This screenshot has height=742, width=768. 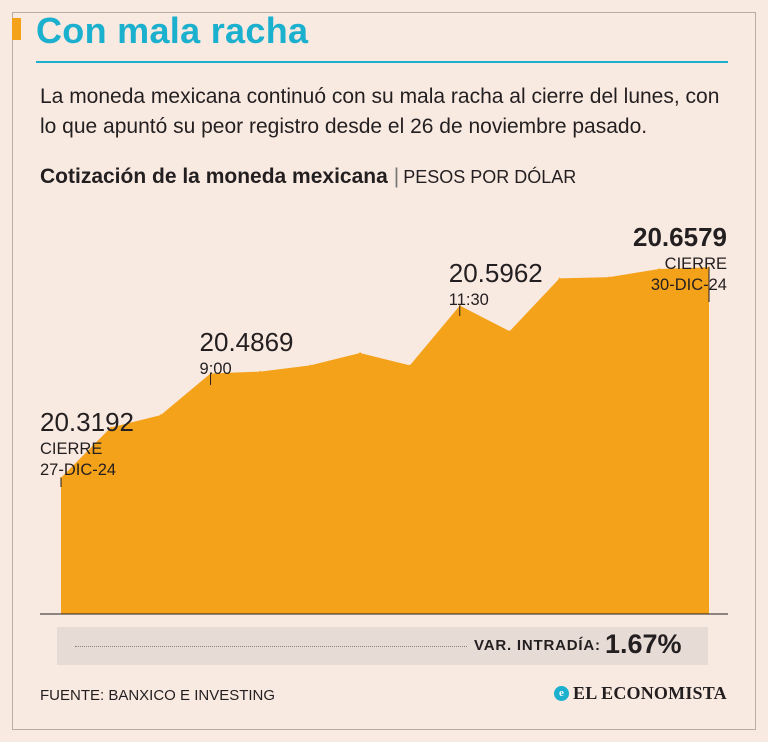 What do you see at coordinates (214, 176) in the screenshot?
I see `chart-title: Cotización de la moneda mexicana` at bounding box center [214, 176].